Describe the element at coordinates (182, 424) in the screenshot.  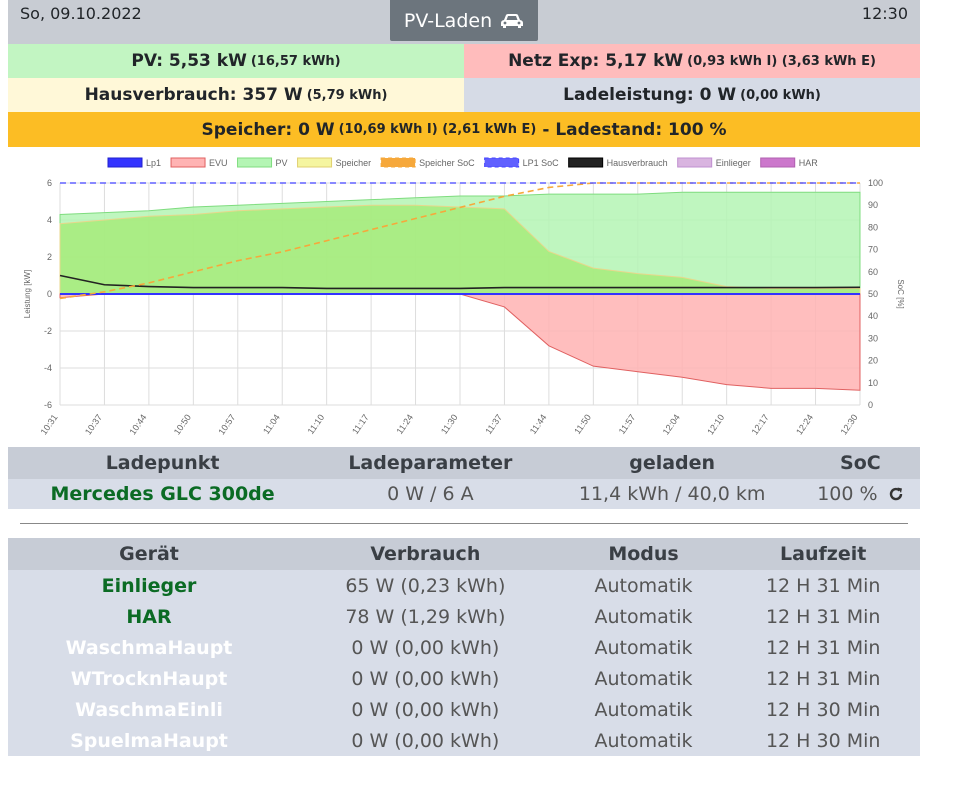
I see `x-tick-label: 10:50` at that location.